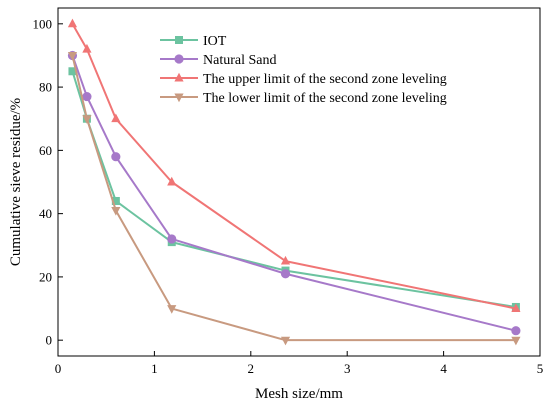 The height and width of the screenshot is (407, 550). I want to click on x-tick-label-5: 5, so click(540, 368).